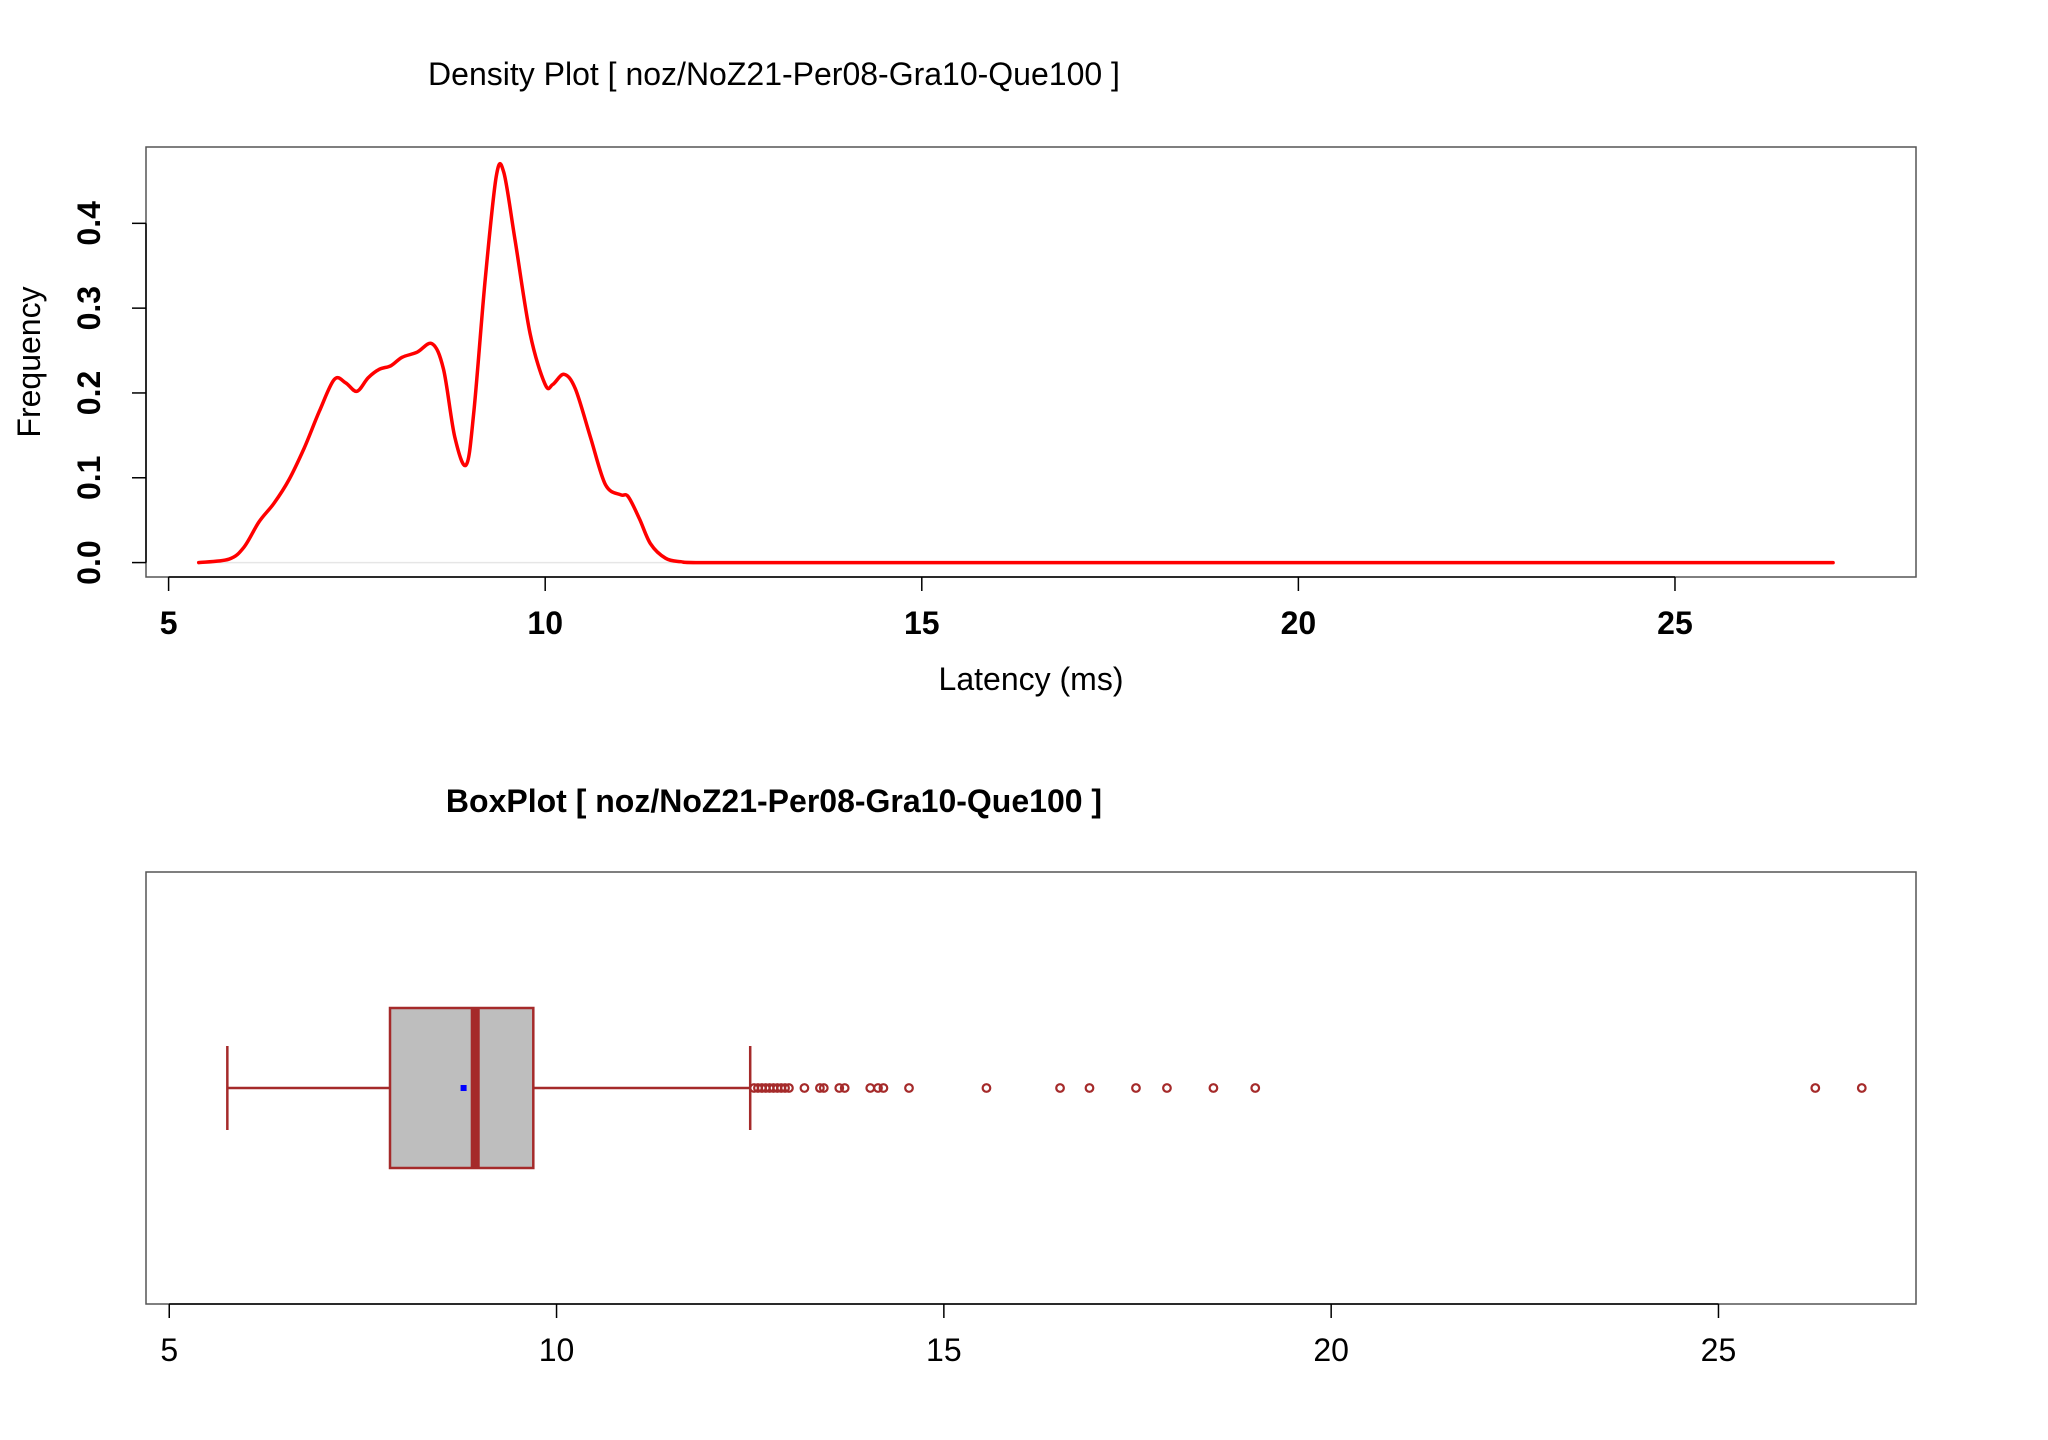  Describe the element at coordinates (169, 623) in the screenshot. I see `density-x-tick-label: 5` at that location.